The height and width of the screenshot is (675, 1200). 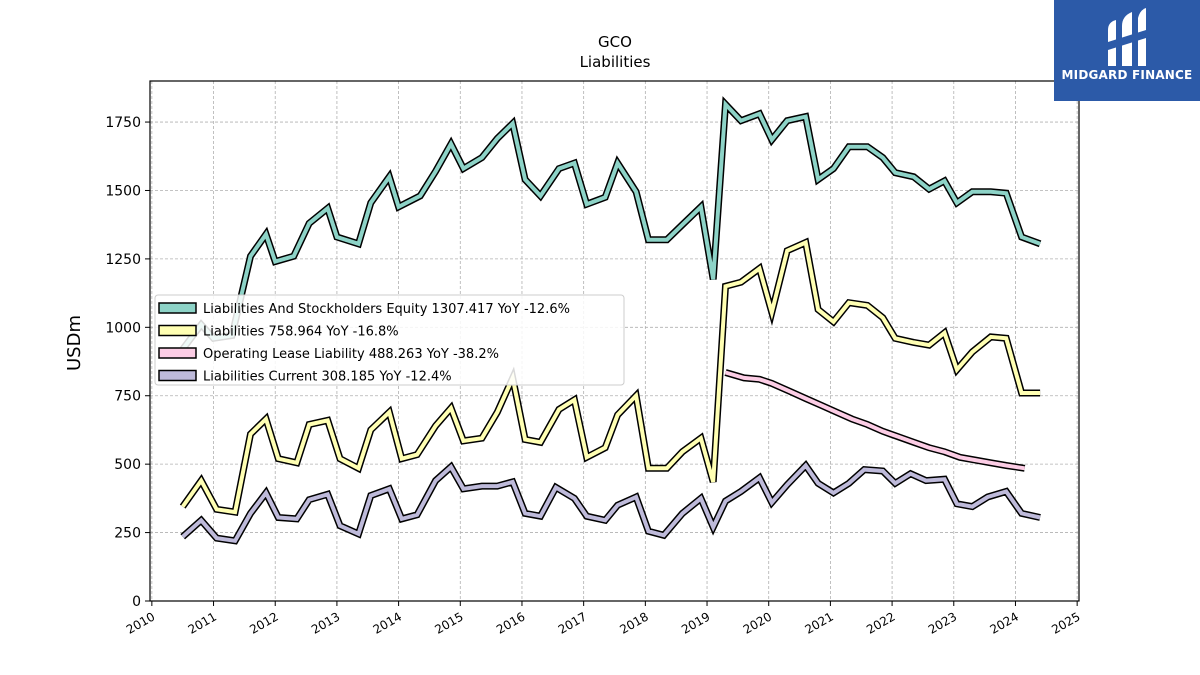 I want to click on x-tick-label: 2019, so click(x=695, y=622).